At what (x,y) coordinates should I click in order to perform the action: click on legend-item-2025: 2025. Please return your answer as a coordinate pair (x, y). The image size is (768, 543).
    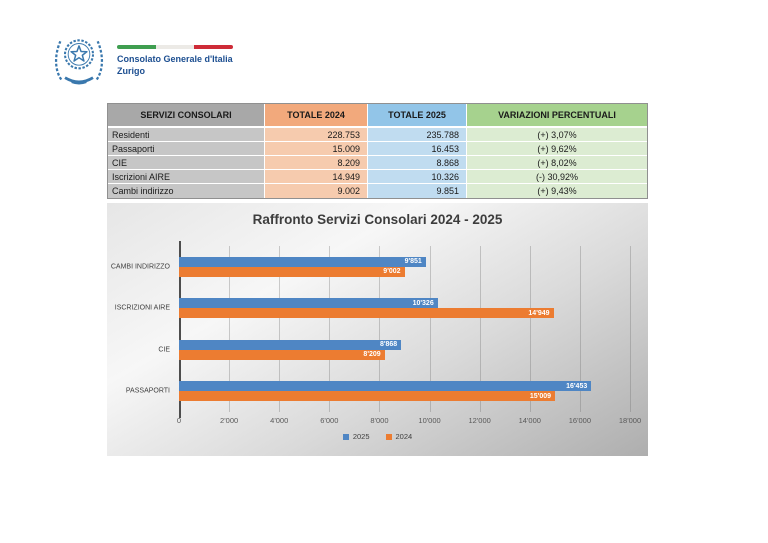
    Looking at the image, I should click on (356, 436).